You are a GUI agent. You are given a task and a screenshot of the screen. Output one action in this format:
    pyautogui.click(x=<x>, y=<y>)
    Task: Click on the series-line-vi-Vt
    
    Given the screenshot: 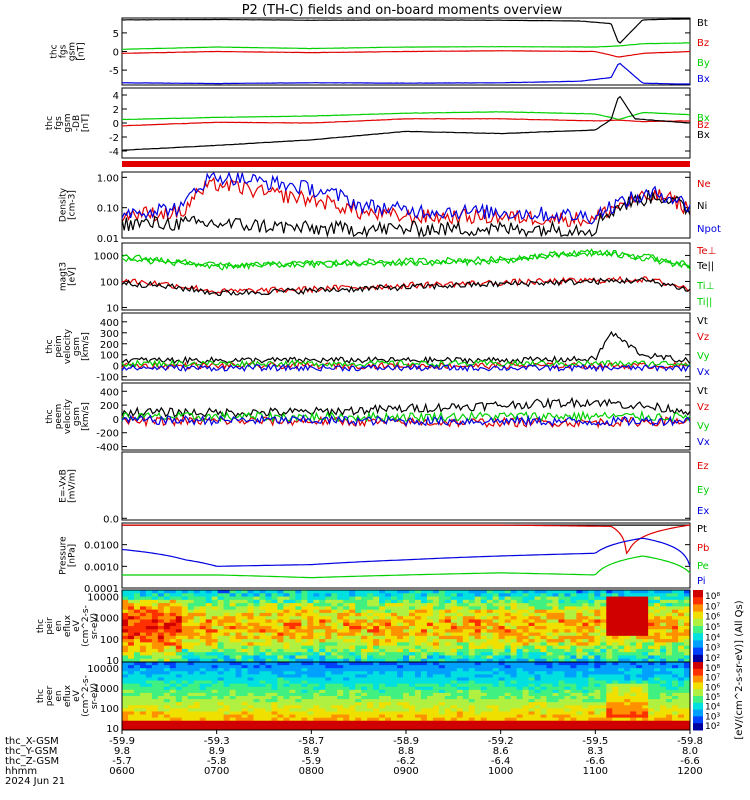 What is the action you would take?
    pyautogui.click(x=406, y=347)
    